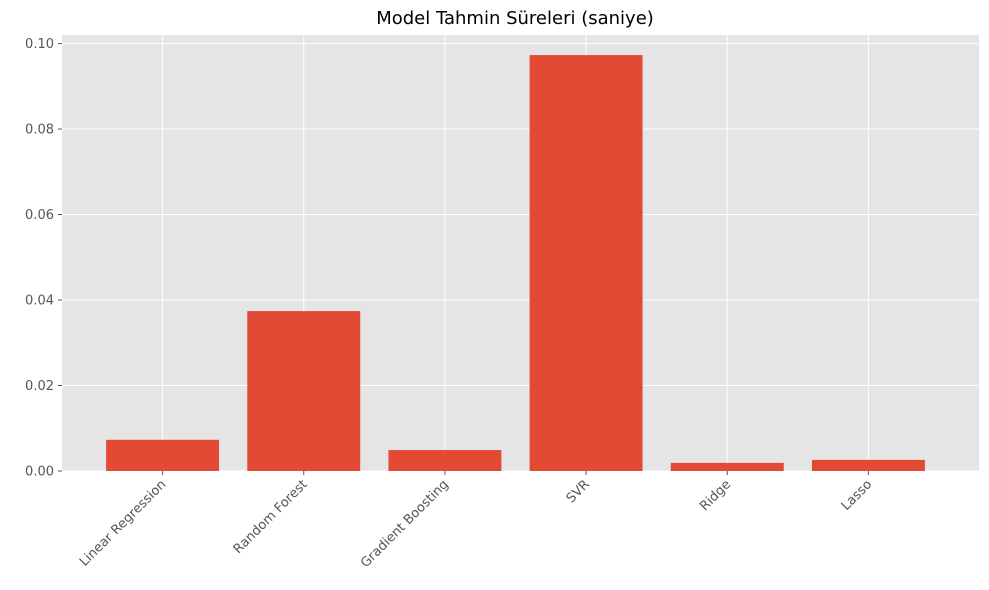 This screenshot has height=590, width=989. I want to click on x-tick-label: Linear Regression, so click(123, 523).